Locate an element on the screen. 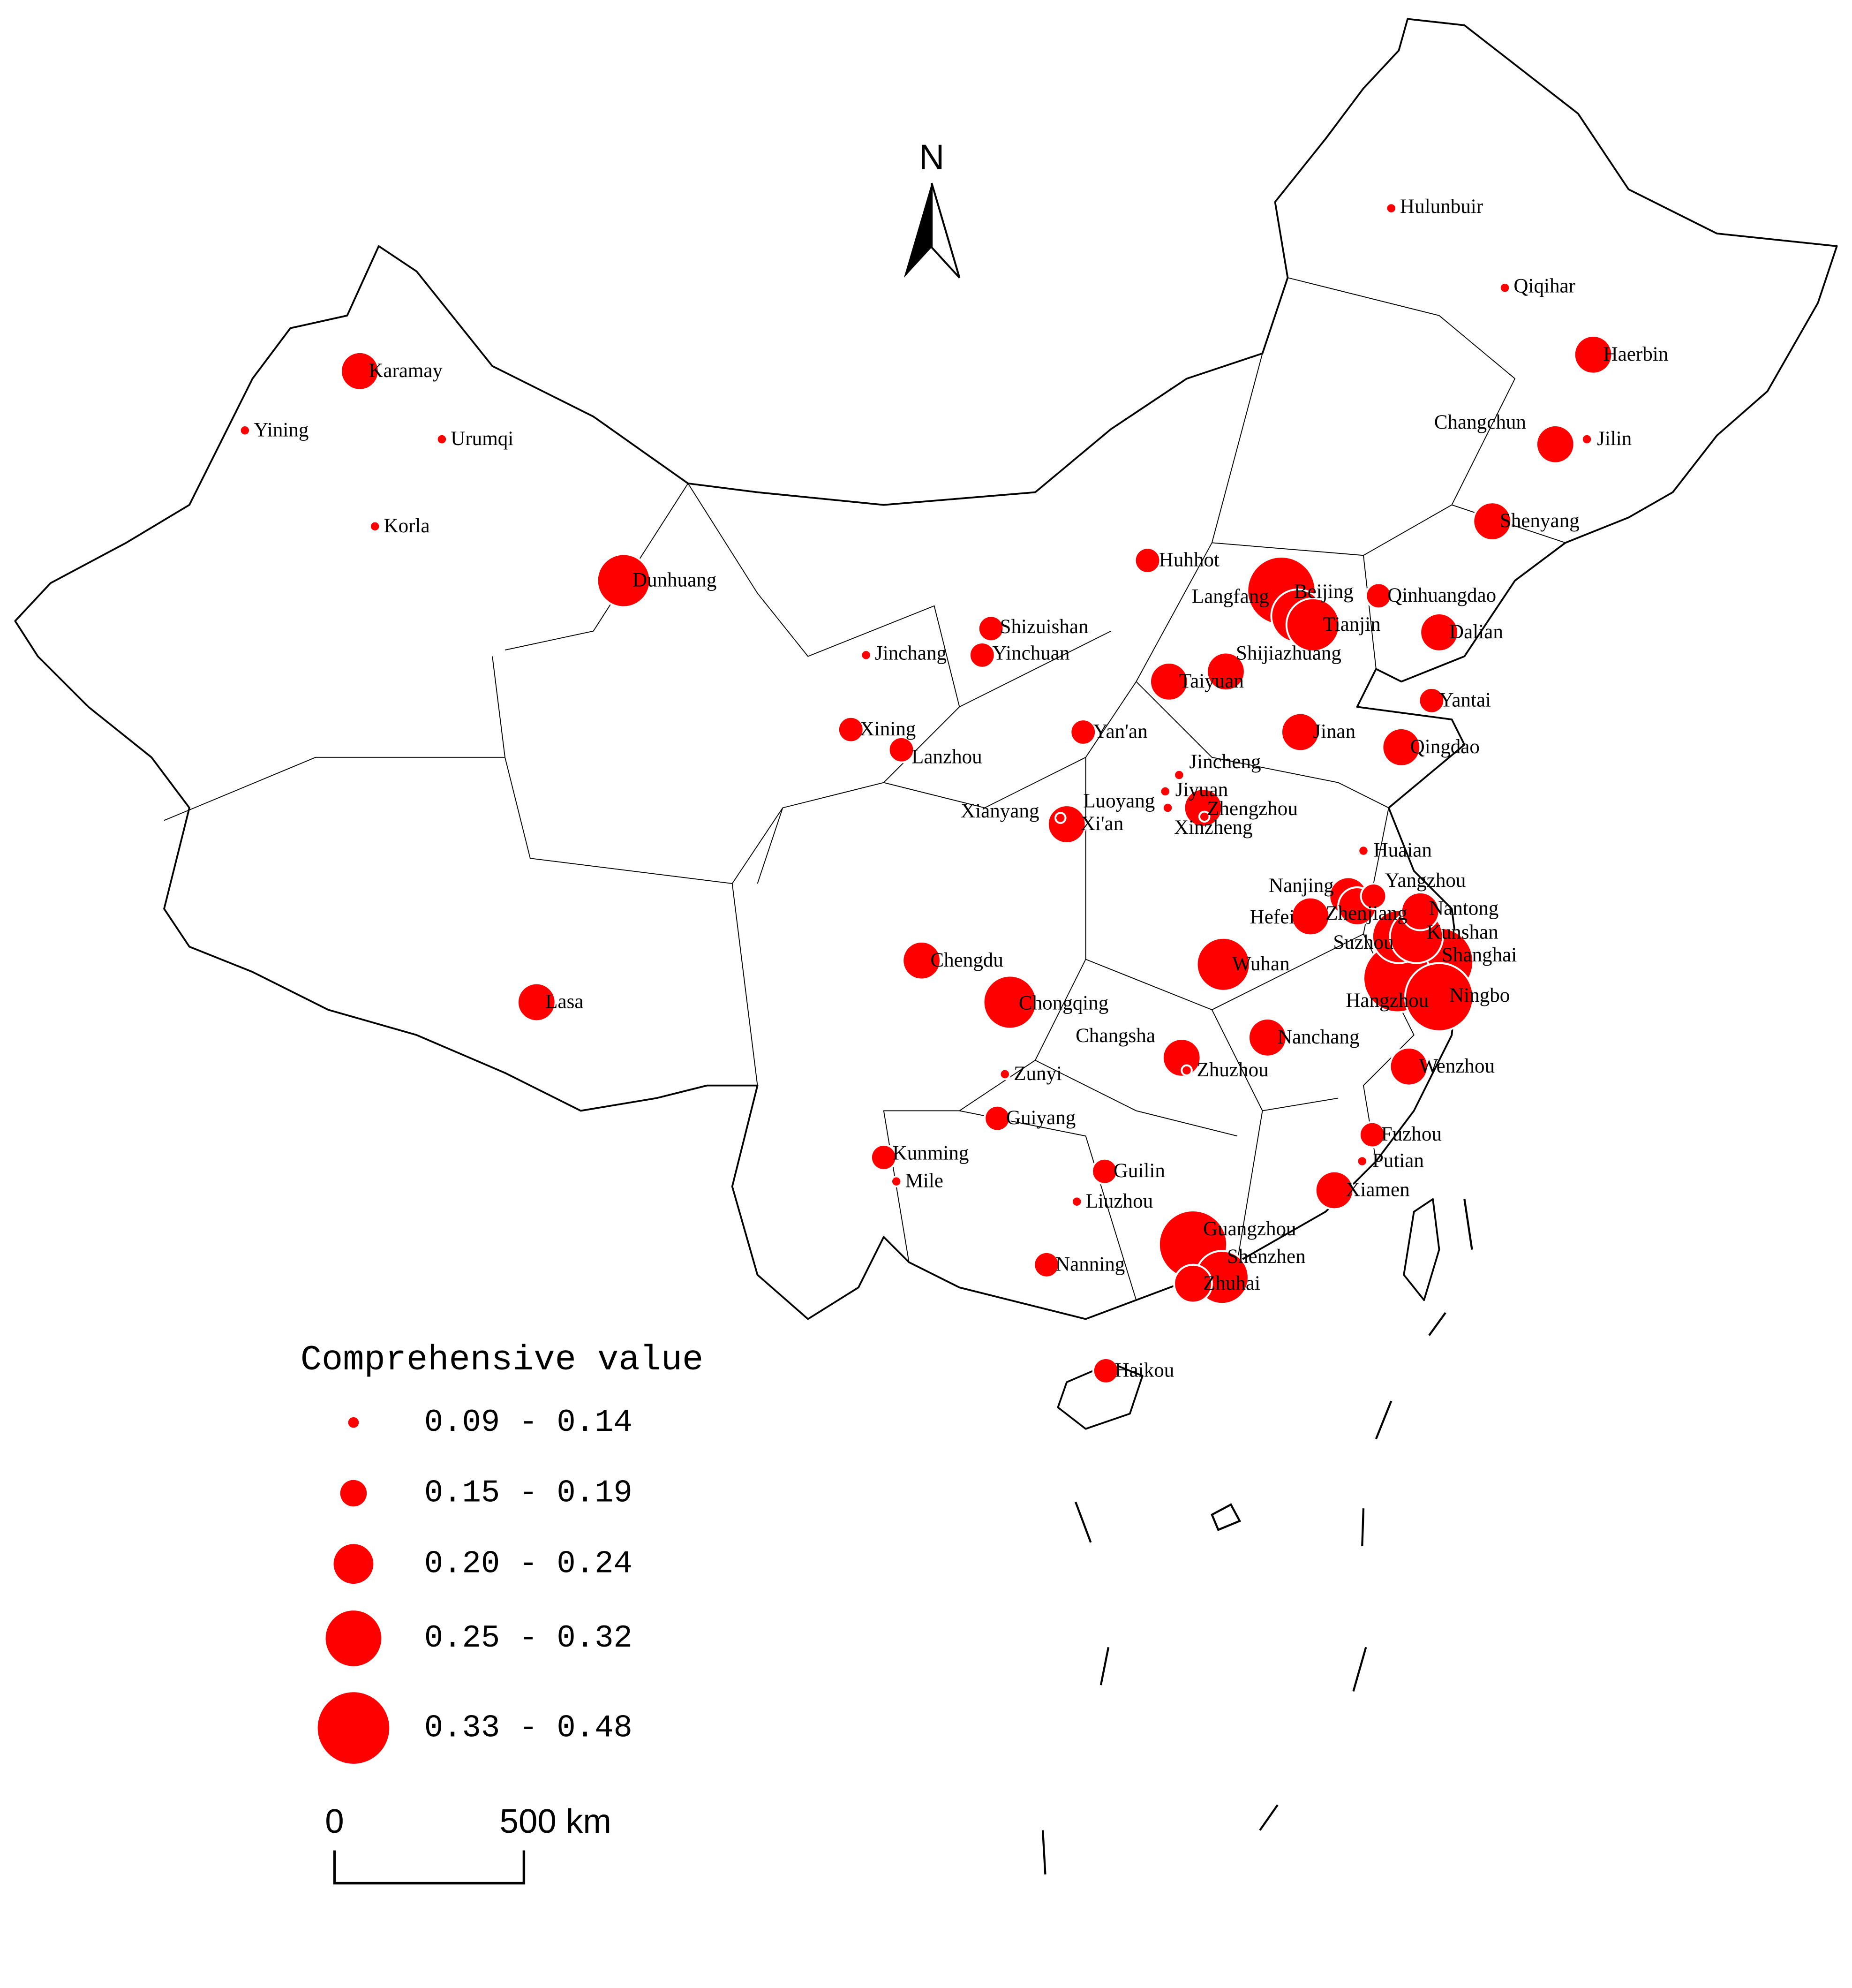 The height and width of the screenshot is (1988, 1852). city-label: Lanzhou is located at coordinates (946, 757).